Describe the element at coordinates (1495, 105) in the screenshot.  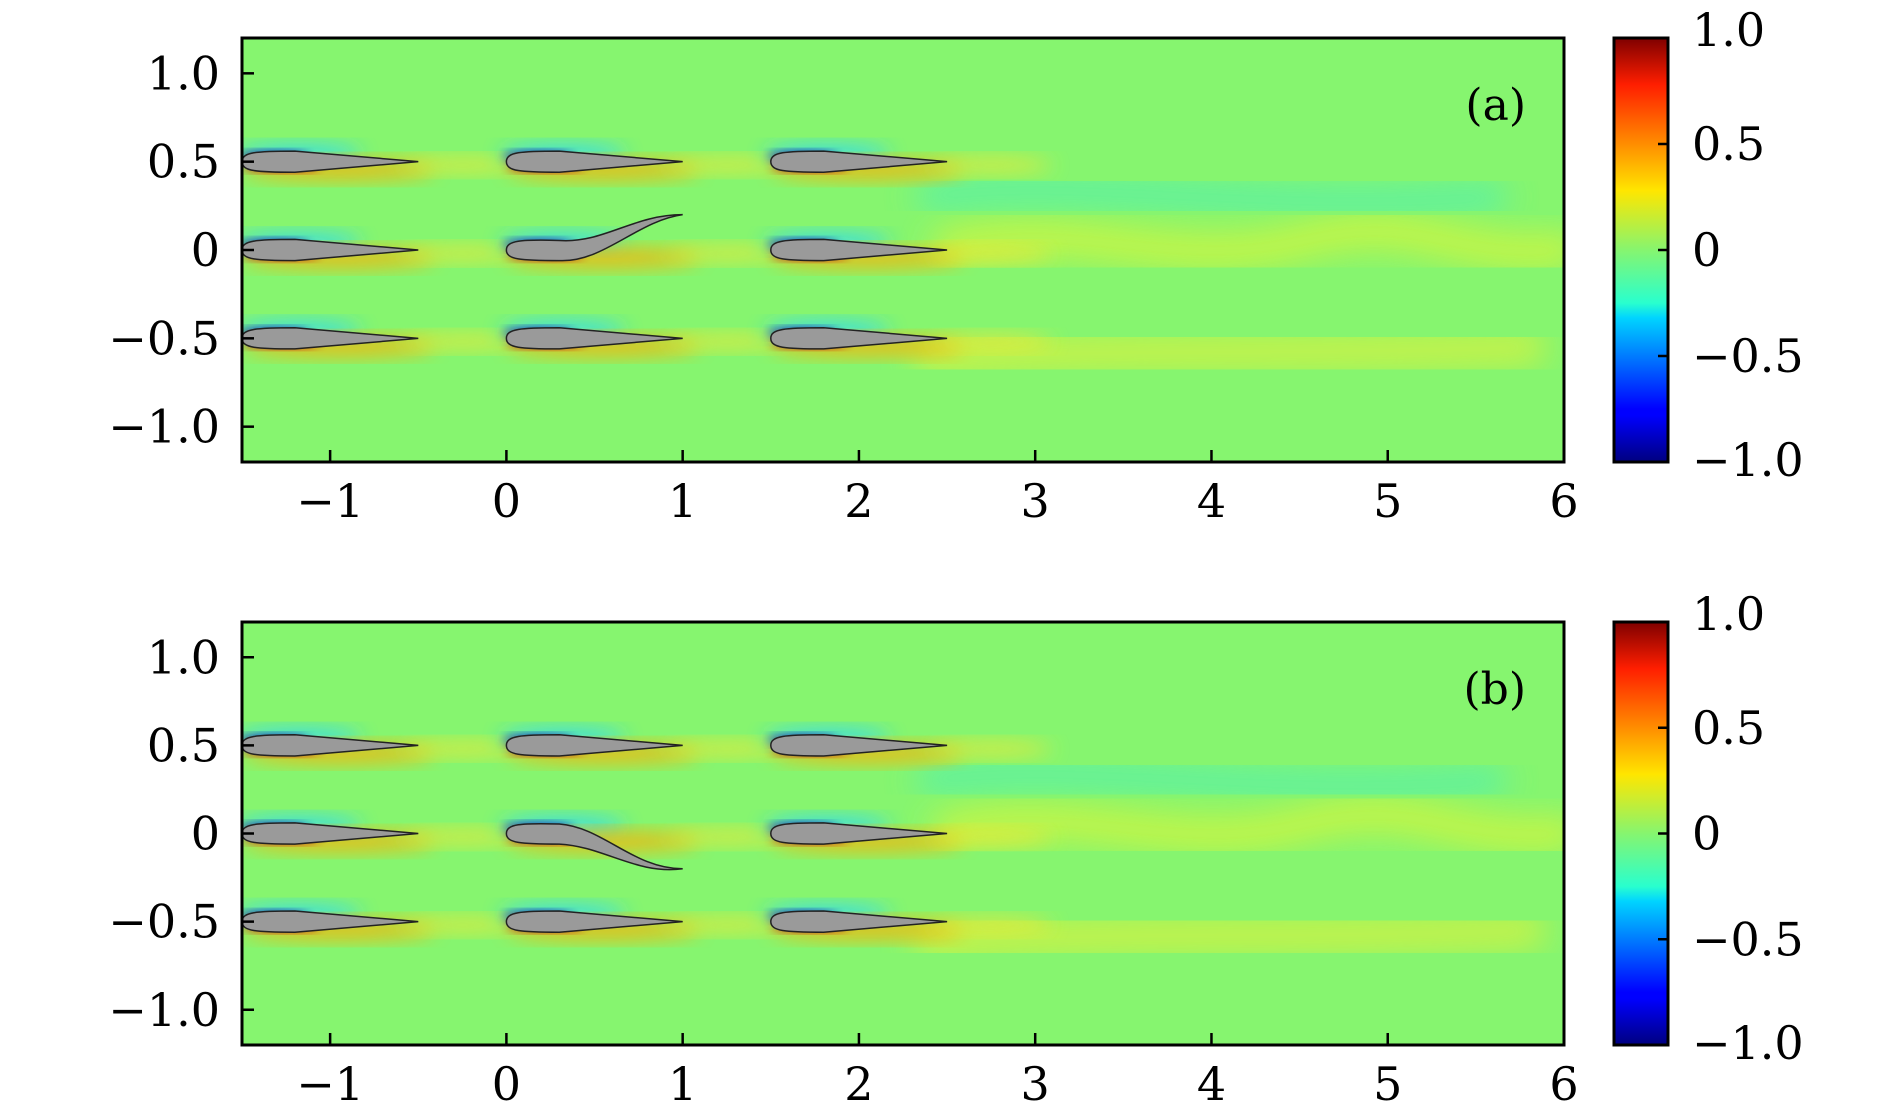
I see `panel-label: (a)` at that location.